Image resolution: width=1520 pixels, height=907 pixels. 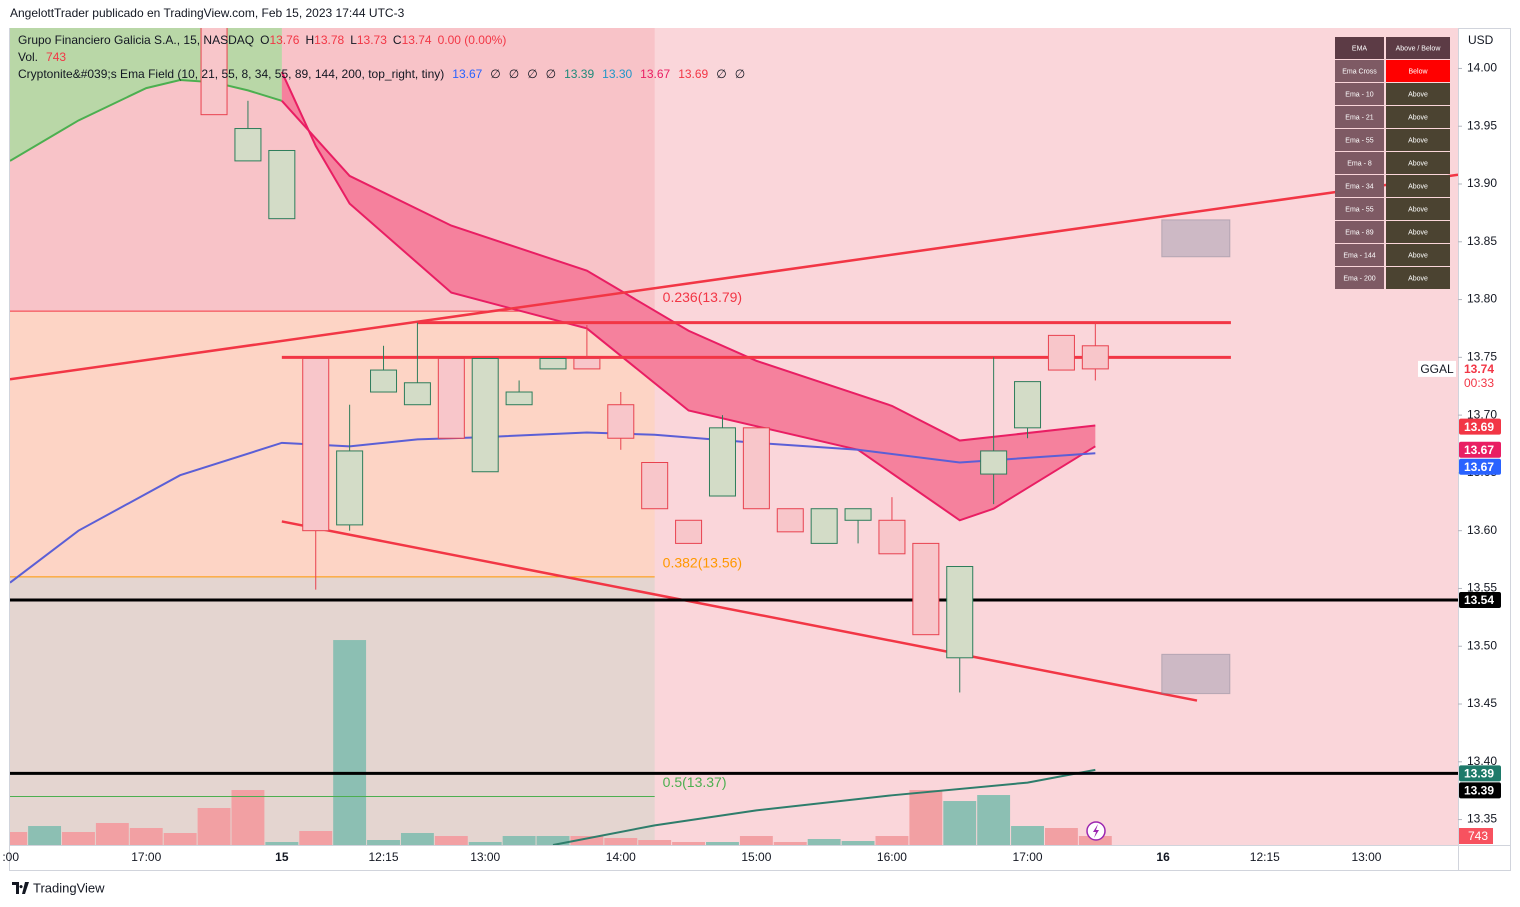 What do you see at coordinates (1482, 68) in the screenshot?
I see `y-tick-label: 14.00` at bounding box center [1482, 68].